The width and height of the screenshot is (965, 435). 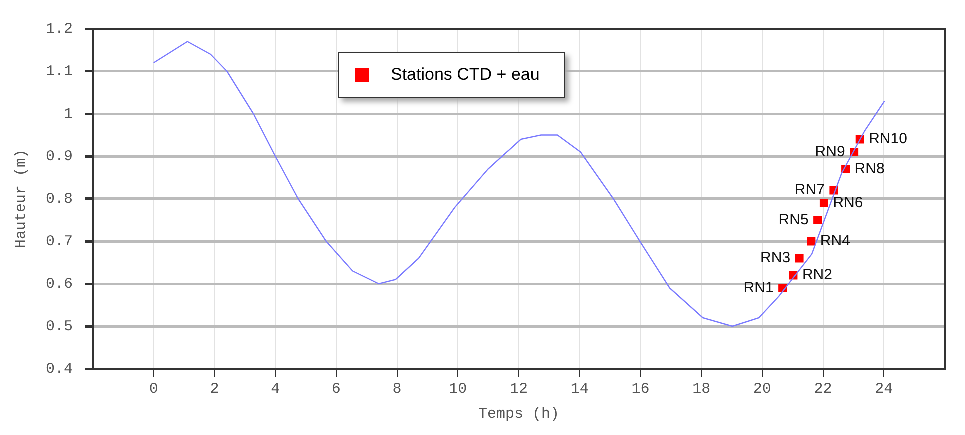 What do you see at coordinates (884, 389) in the screenshot?
I see `x-tick-label: 24` at bounding box center [884, 389].